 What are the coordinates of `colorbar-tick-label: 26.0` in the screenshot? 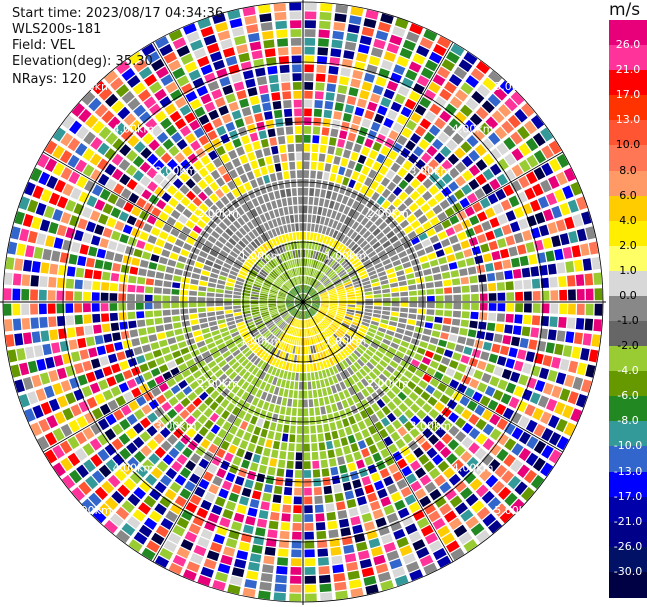 It's located at (628, 45).